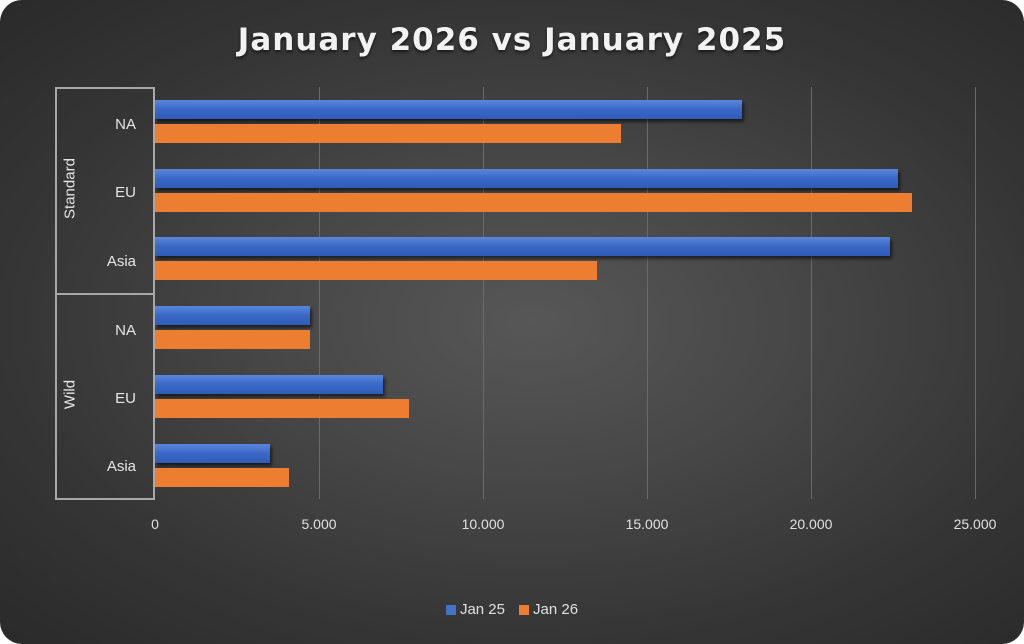  I want to click on x-tick: 0, so click(155, 524).